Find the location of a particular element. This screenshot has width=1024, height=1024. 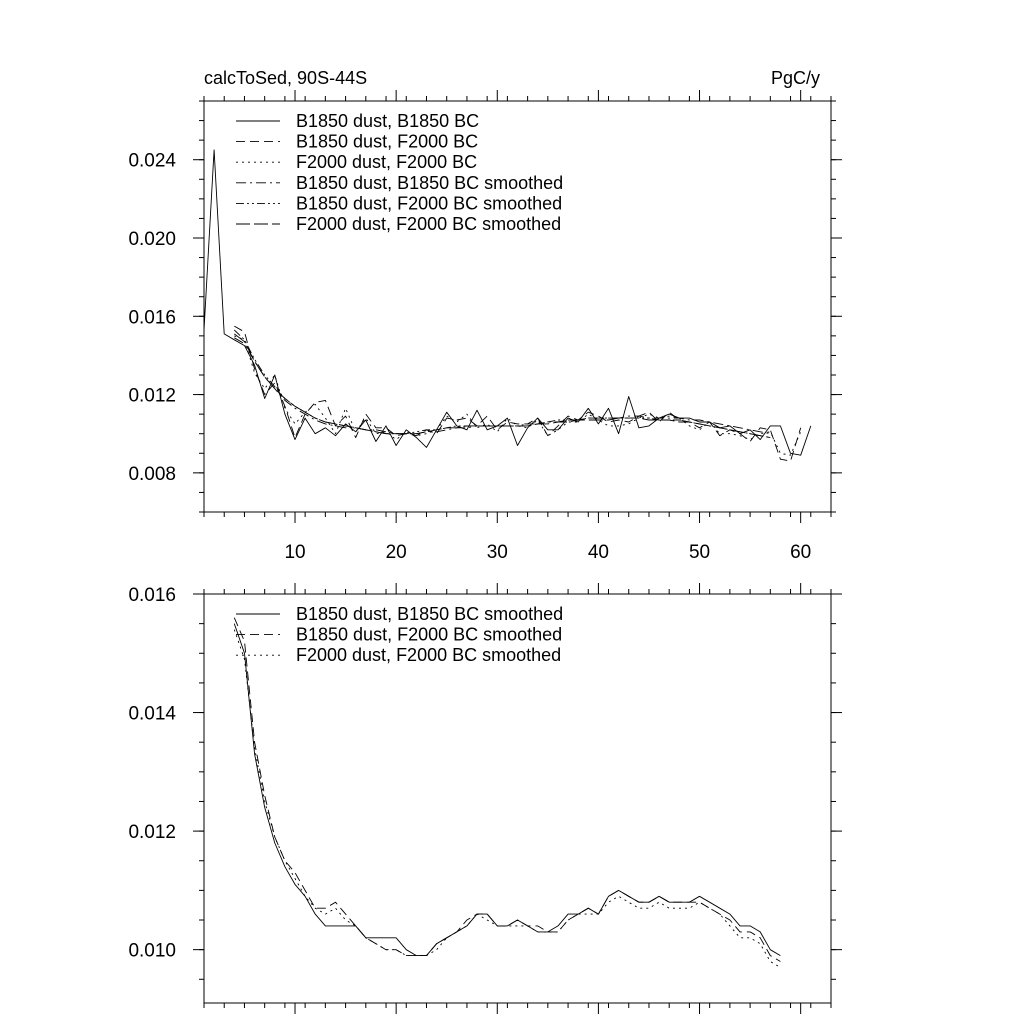

y-tick-label: 0.010 is located at coordinates (152, 951).